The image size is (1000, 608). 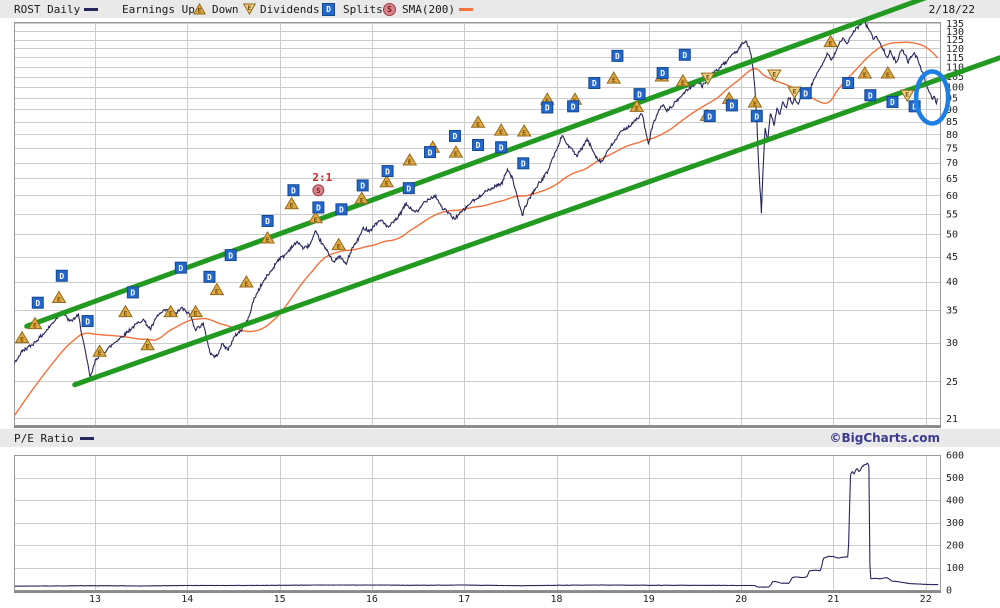 What do you see at coordinates (952, 122) in the screenshot?
I see `price-tick-label: 85` at bounding box center [952, 122].